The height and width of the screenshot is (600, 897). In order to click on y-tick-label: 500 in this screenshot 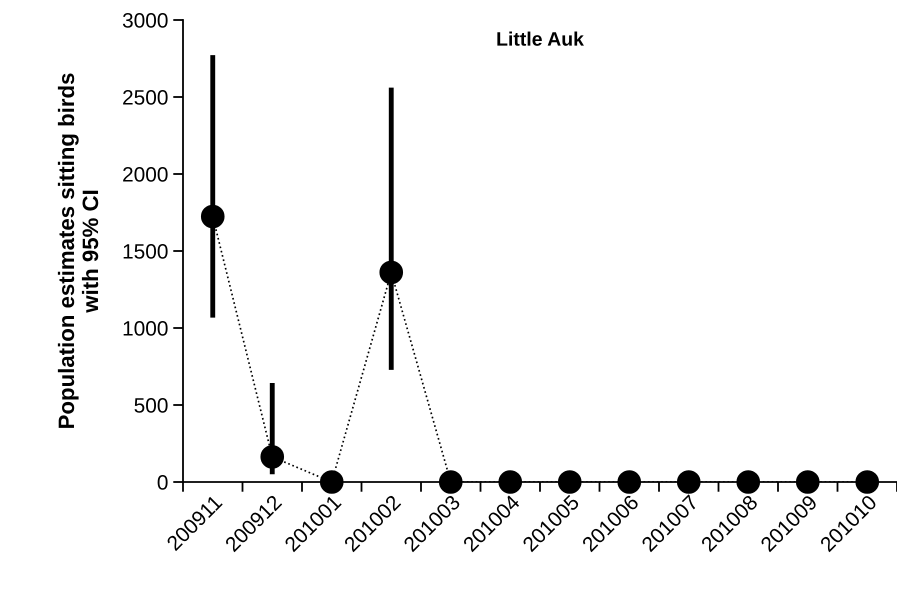, I will do `click(151, 405)`.